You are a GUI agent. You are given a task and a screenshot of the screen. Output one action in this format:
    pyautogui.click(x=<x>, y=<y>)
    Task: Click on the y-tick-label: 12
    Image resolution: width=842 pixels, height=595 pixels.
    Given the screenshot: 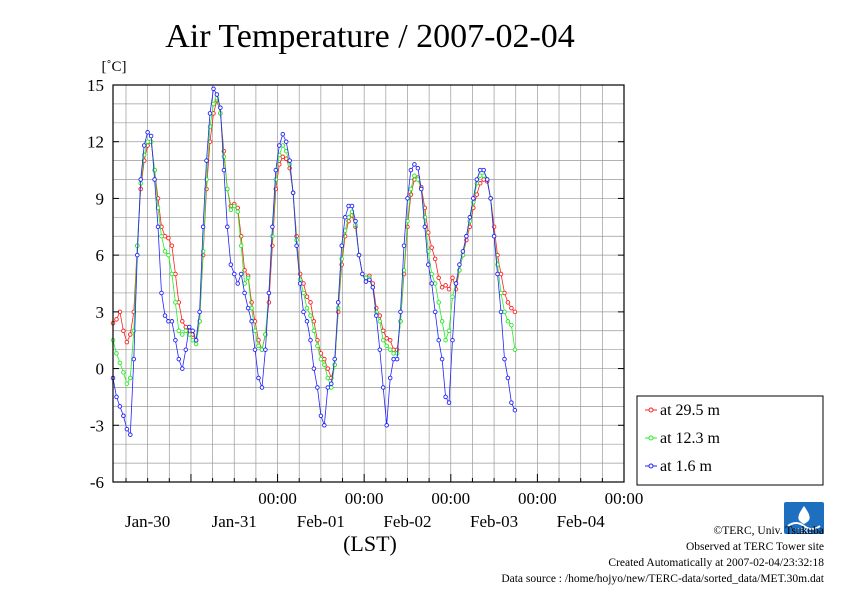 What is the action you would take?
    pyautogui.click(x=95, y=142)
    